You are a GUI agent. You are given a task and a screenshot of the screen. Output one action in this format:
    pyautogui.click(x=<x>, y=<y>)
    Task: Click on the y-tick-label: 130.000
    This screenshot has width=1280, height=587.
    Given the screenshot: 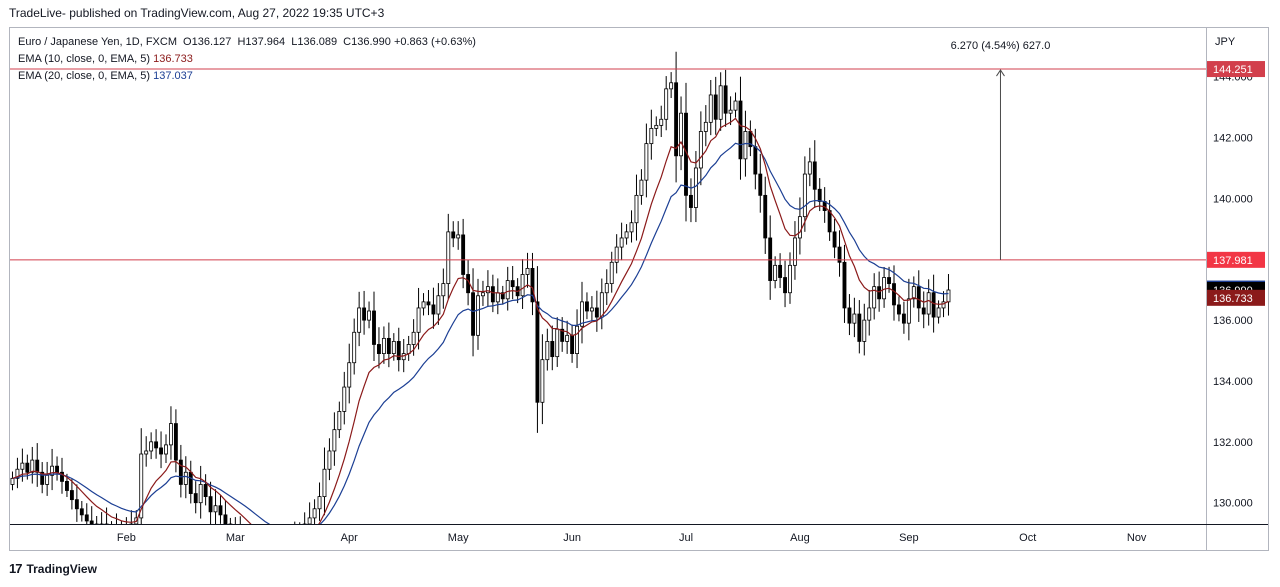 What is the action you would take?
    pyautogui.click(x=1233, y=504)
    